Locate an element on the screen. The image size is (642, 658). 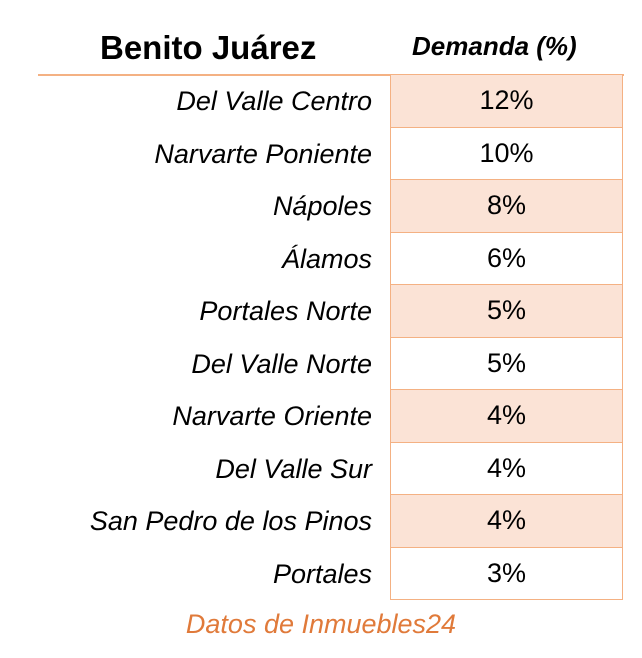
table-row: Del Valle Centro 12% is located at coordinates (321, 101).